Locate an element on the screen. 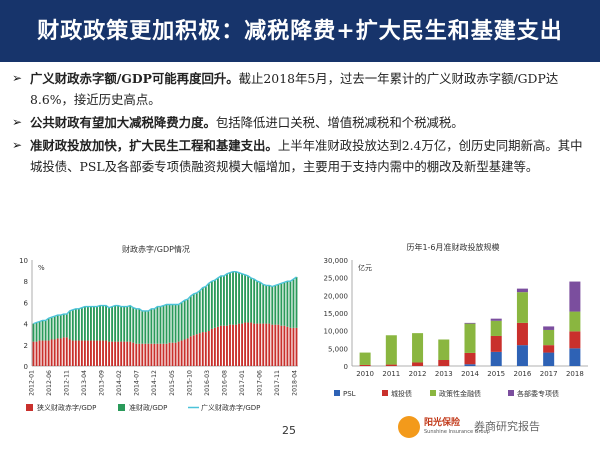 The image size is (600, 450). header-banner: 财政政策更加积极：减税降费+扩大民生和基建支出 is located at coordinates (300, 31).